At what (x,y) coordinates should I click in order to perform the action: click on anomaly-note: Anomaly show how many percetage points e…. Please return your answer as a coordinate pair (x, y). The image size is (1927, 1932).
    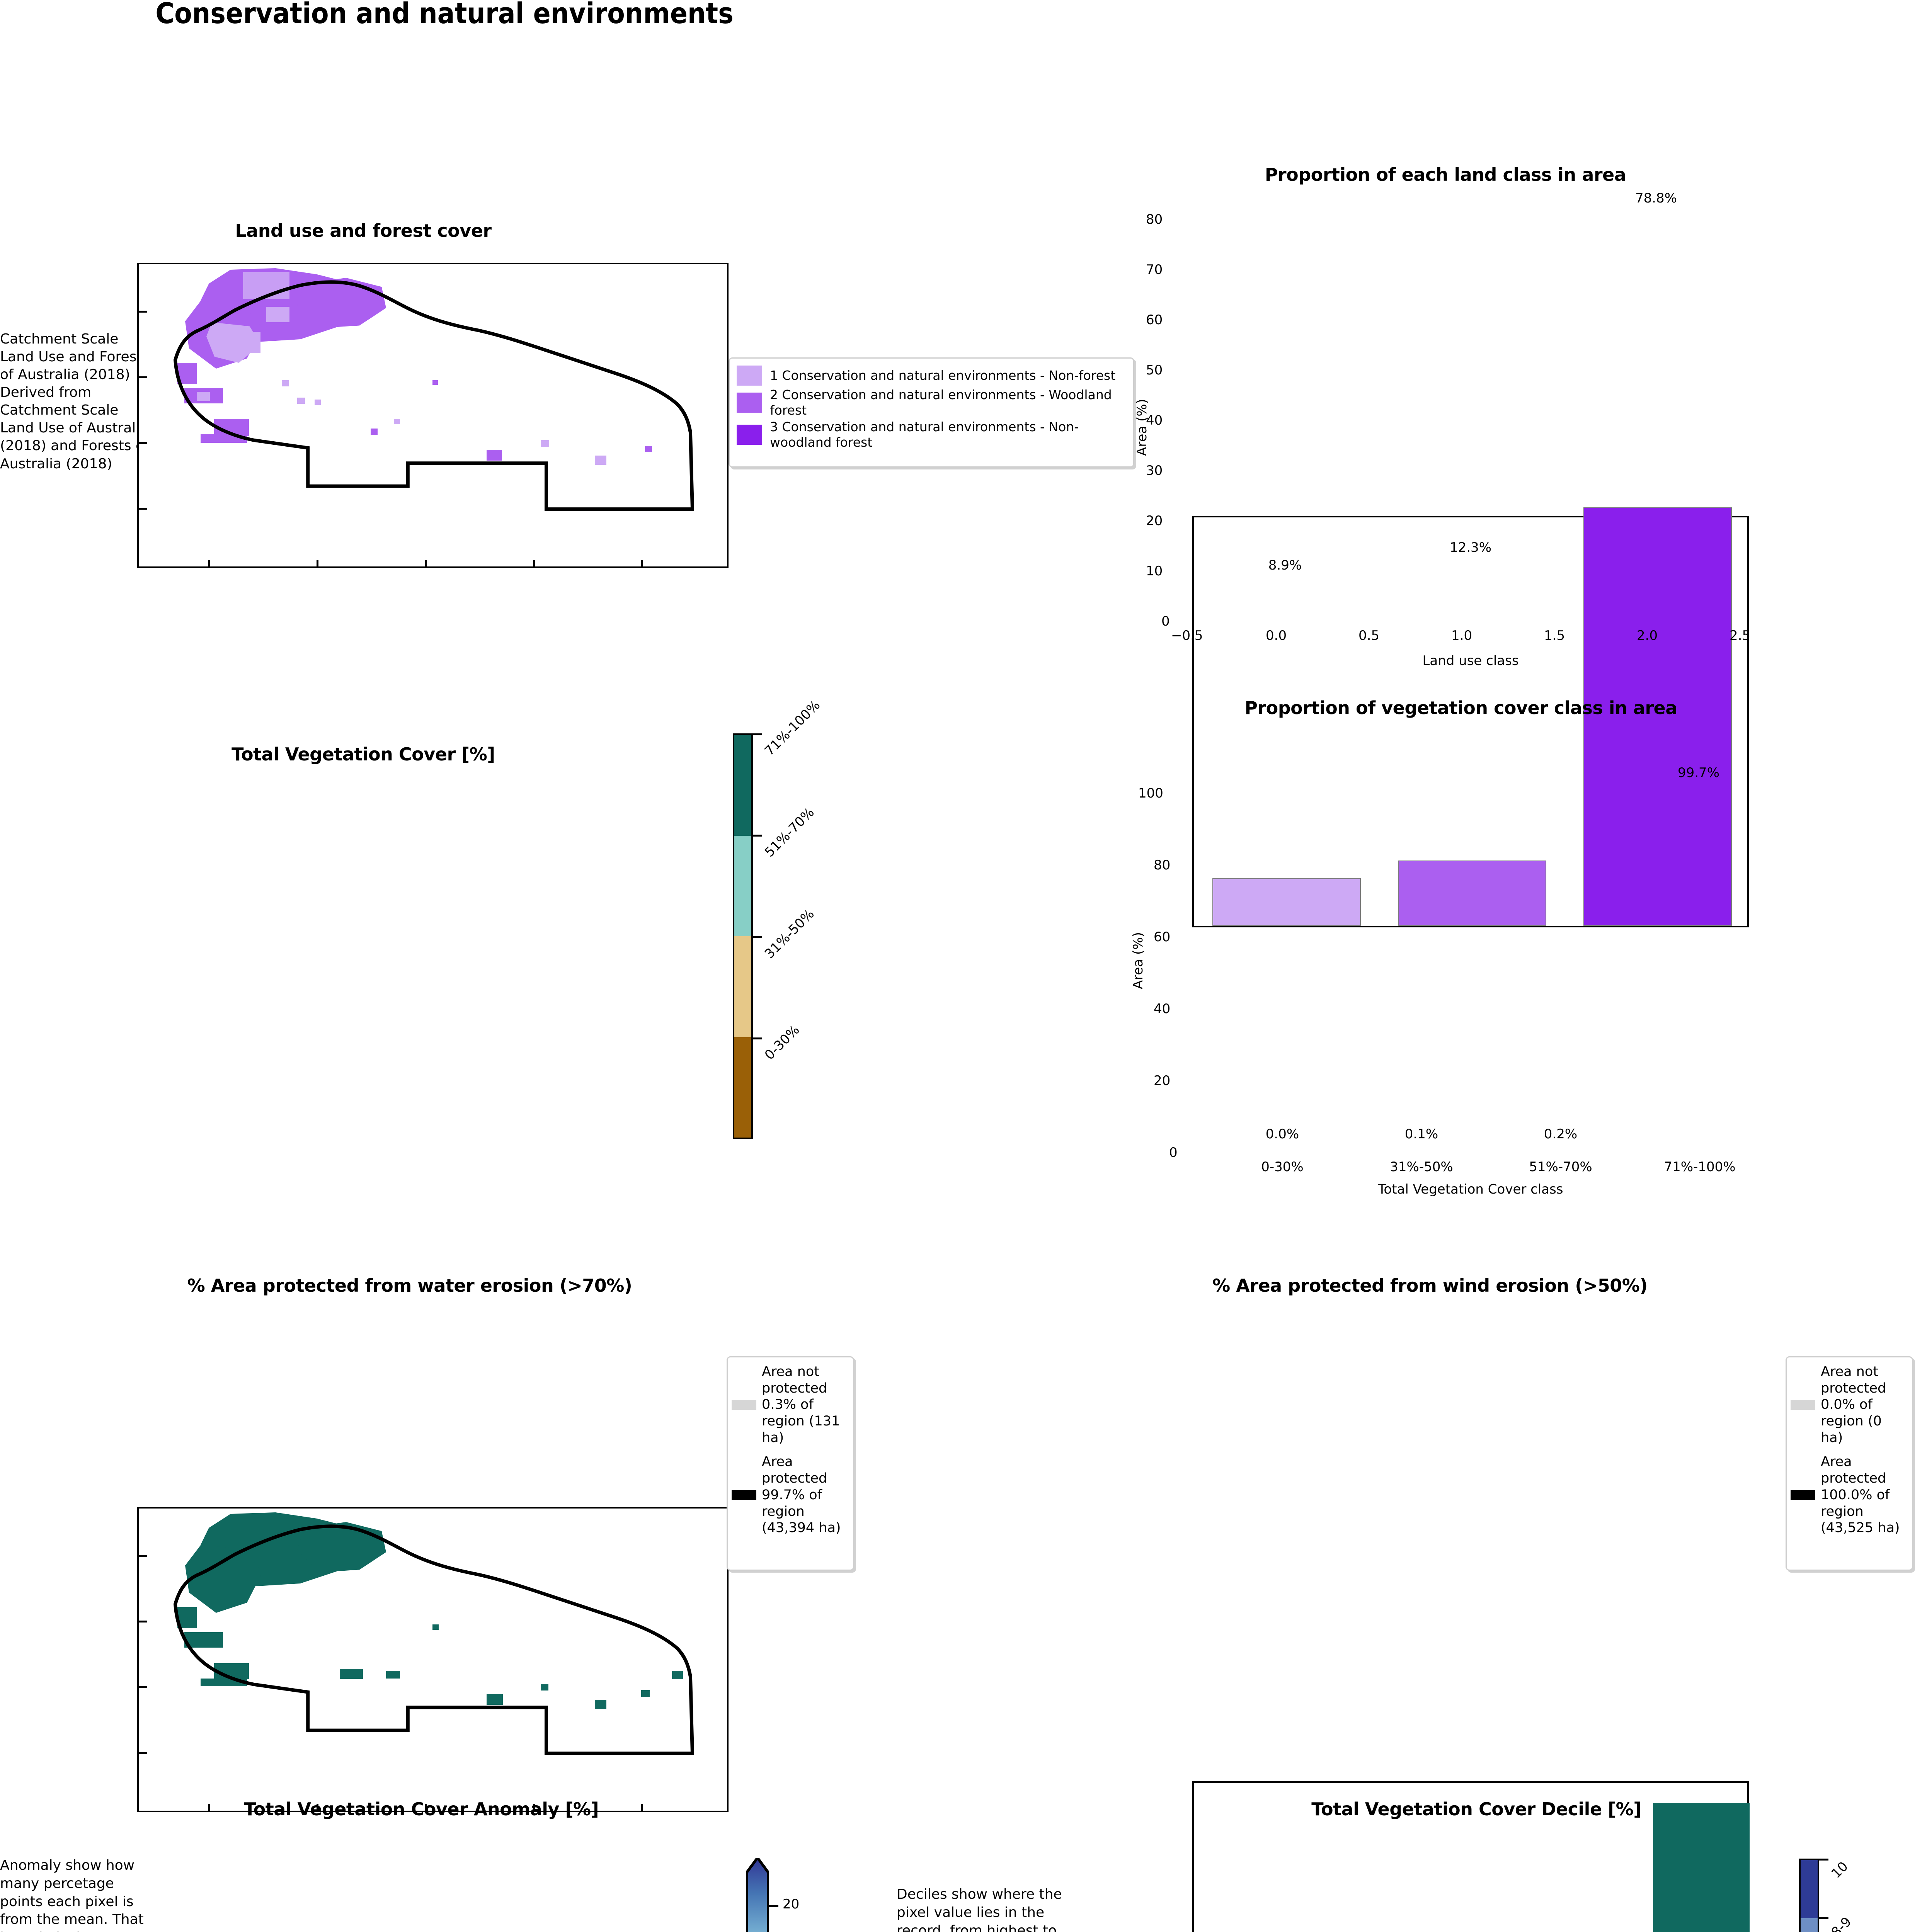
    Looking at the image, I should click on (72, 1895).